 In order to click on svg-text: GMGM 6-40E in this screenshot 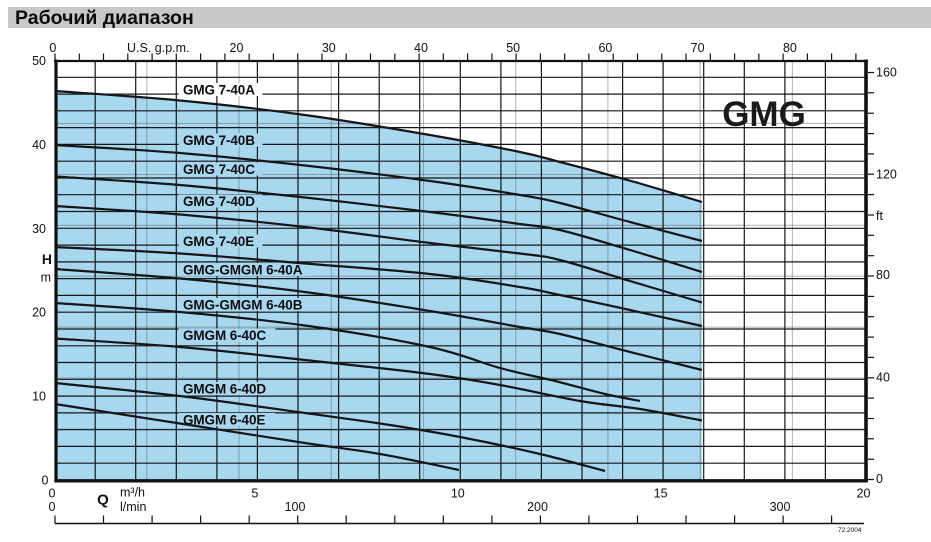, I will do `click(224, 419)`.